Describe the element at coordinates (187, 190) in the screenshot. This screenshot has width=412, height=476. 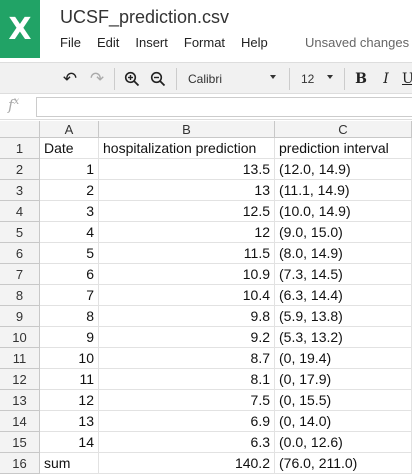
I see `cell-b: 13` at that location.